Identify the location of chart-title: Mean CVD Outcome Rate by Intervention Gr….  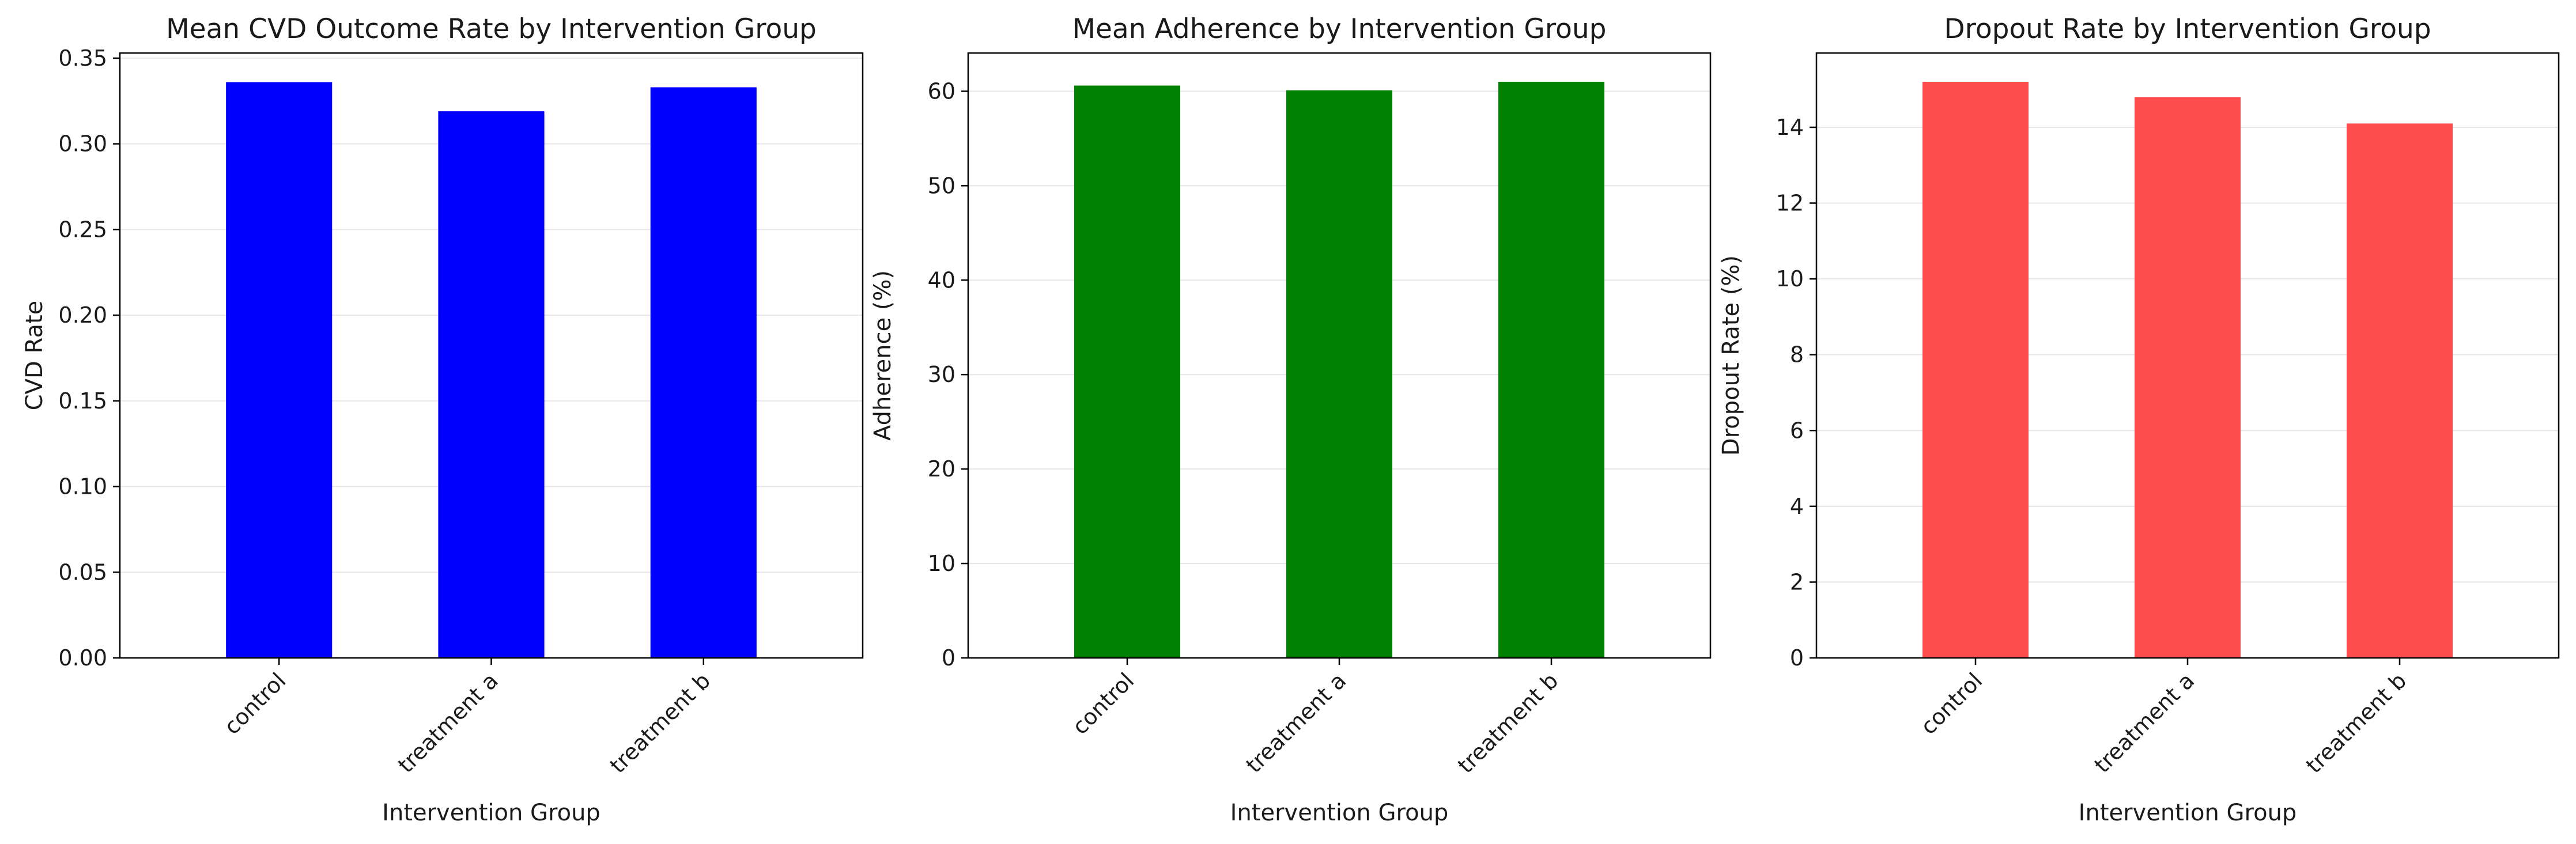
(491, 29).